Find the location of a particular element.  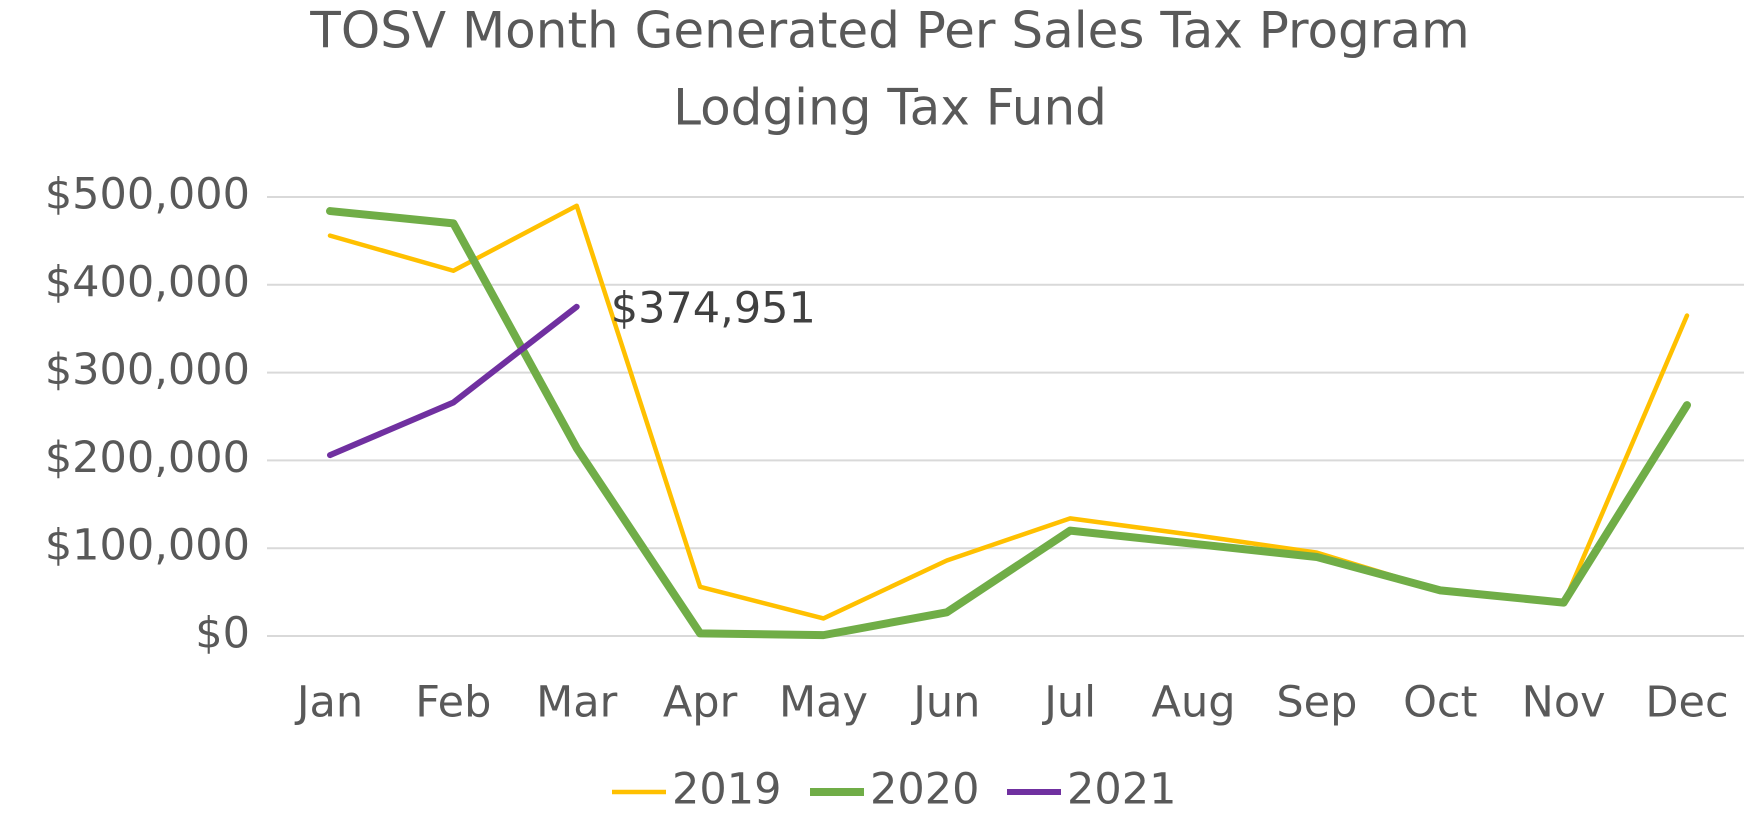

x-tick-label: Nov is located at coordinates (1564, 703).